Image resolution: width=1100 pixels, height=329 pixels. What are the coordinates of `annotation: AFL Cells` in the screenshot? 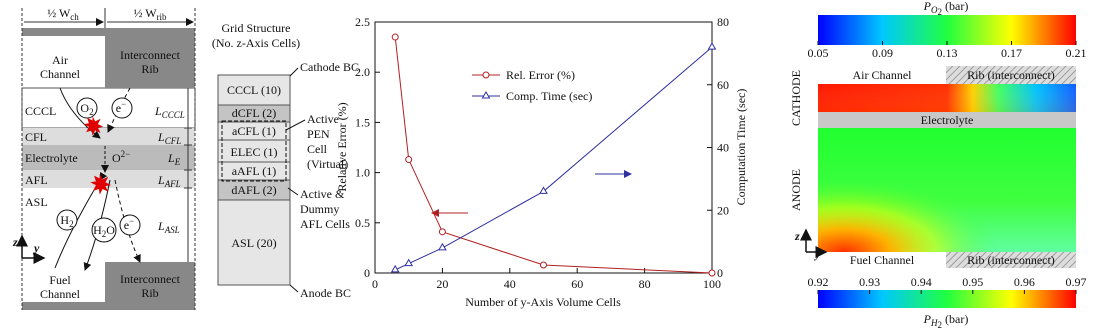 It's located at (325, 224).